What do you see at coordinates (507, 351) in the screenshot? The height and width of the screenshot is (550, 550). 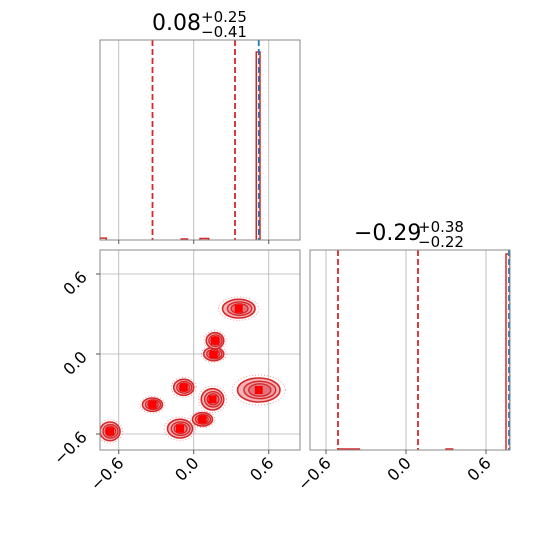 I see `param2-hist-bar` at bounding box center [507, 351].